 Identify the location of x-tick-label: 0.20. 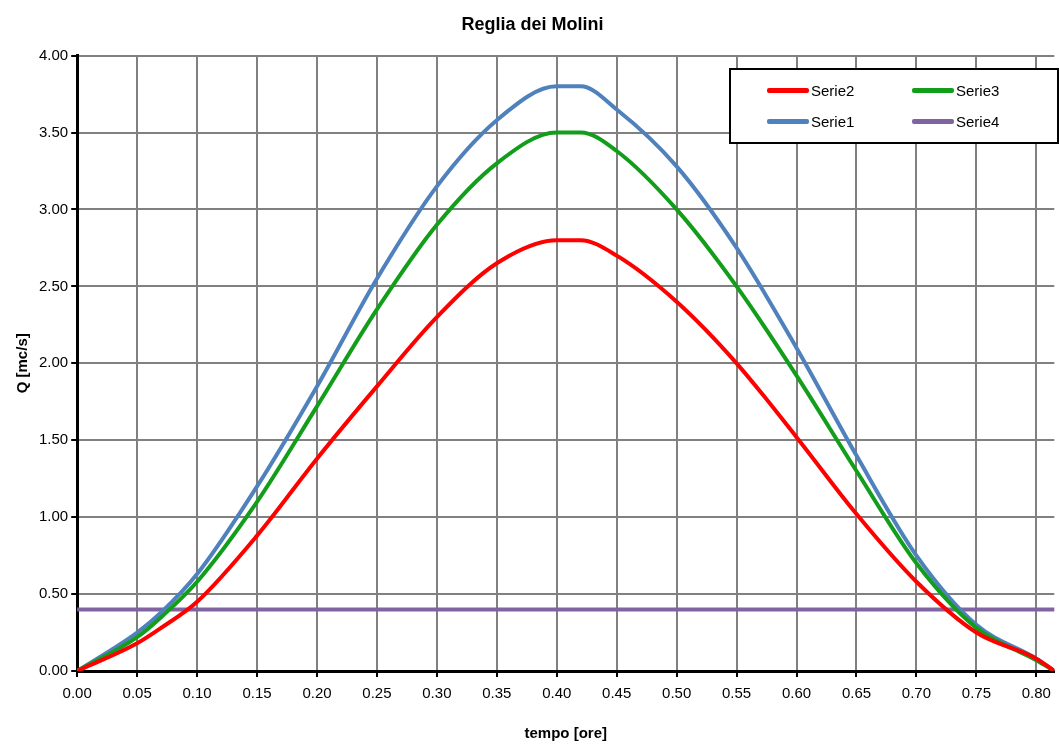
(317, 693).